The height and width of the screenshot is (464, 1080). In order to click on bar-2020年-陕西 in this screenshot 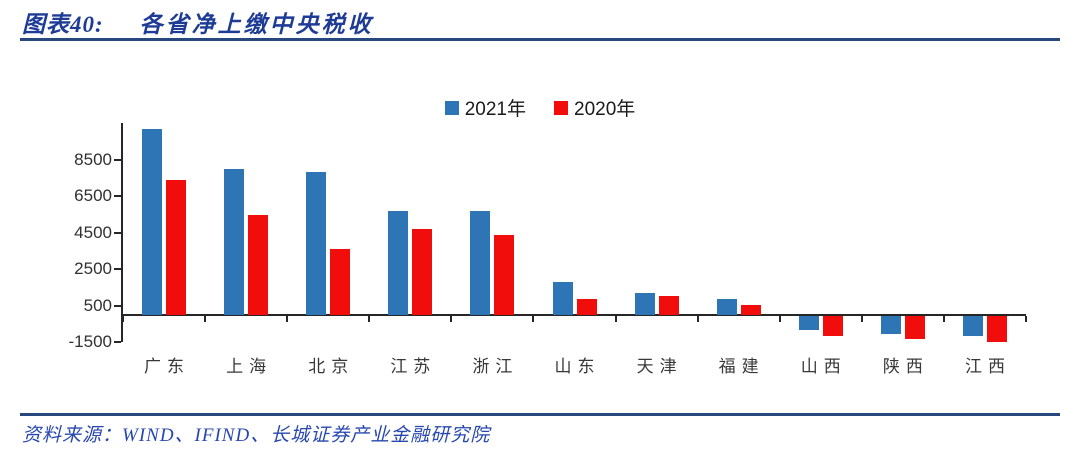, I will do `click(914, 327)`.